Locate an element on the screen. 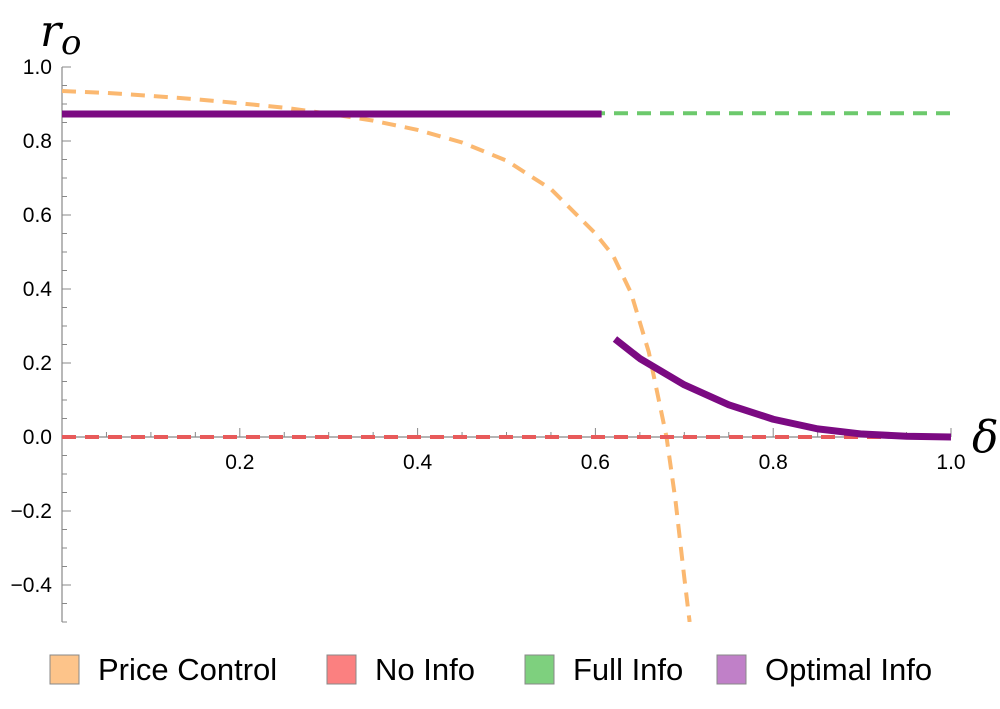 The height and width of the screenshot is (709, 1000). x-axis-label: δ is located at coordinates (985, 437).